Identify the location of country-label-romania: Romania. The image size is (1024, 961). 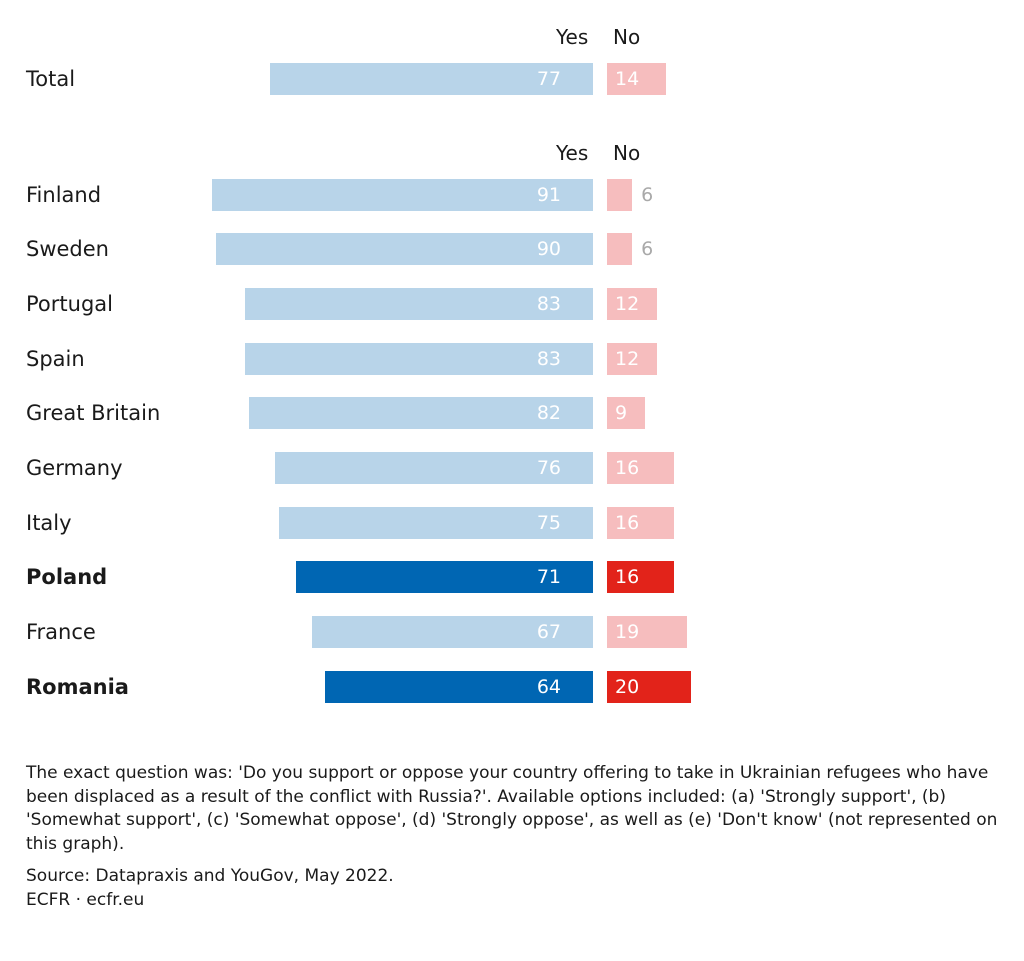
(77, 686).